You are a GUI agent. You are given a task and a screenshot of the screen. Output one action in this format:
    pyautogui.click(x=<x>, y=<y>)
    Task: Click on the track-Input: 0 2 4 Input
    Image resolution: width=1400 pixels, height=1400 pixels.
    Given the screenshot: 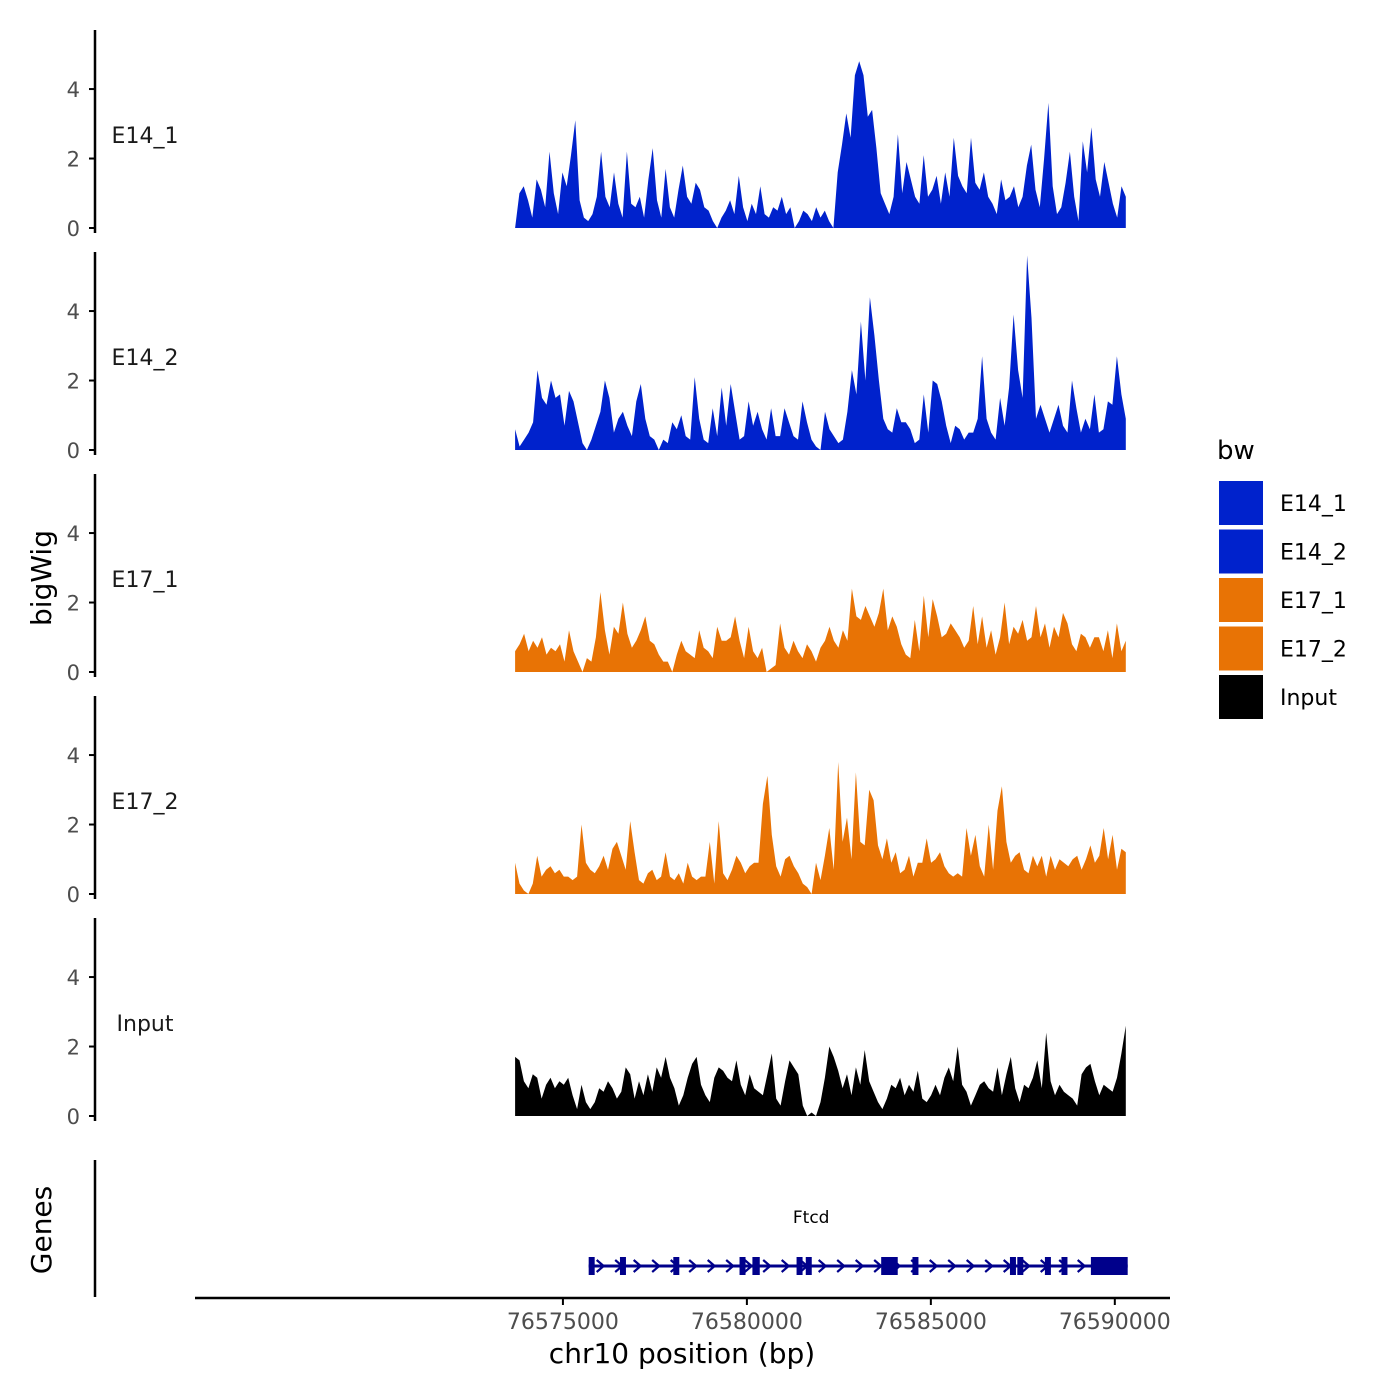 What is the action you would take?
    pyautogui.click(x=596, y=1023)
    